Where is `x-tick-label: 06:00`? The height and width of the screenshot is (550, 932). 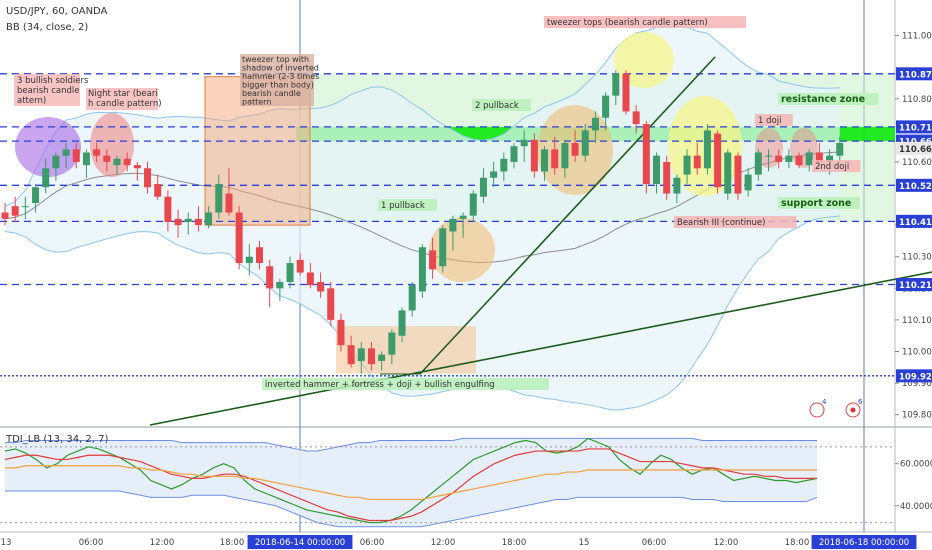 x-tick-label: 06:00 is located at coordinates (91, 543).